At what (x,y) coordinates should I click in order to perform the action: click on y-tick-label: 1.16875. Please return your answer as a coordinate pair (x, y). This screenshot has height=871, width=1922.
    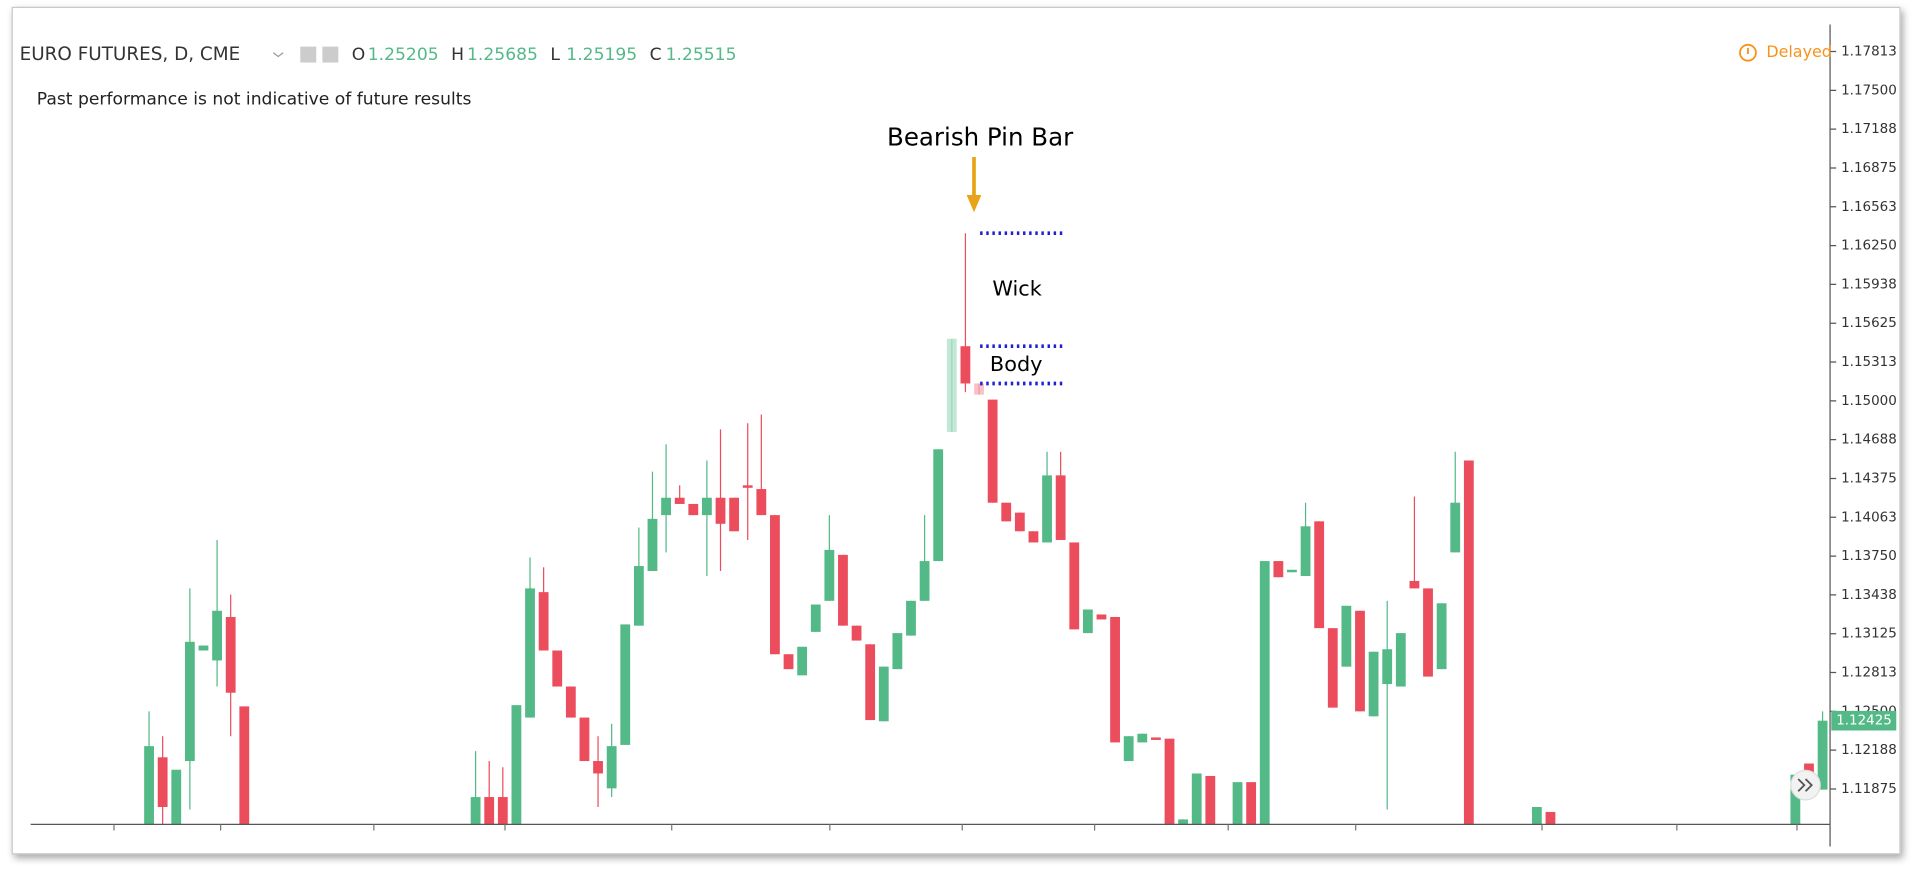
    Looking at the image, I should click on (1869, 168).